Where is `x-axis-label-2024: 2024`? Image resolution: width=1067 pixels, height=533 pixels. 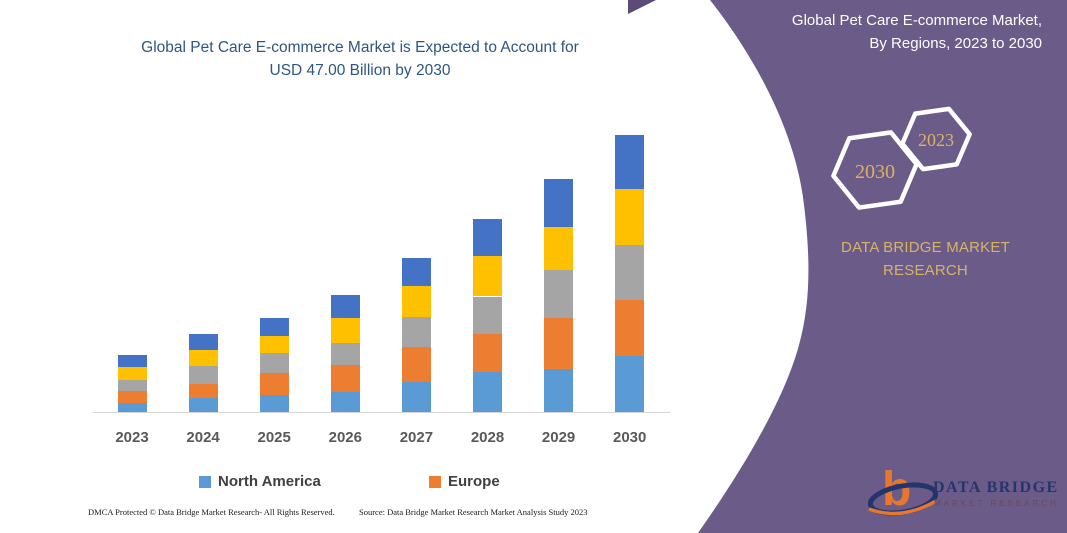
x-axis-label-2024: 2024 is located at coordinates (203, 437).